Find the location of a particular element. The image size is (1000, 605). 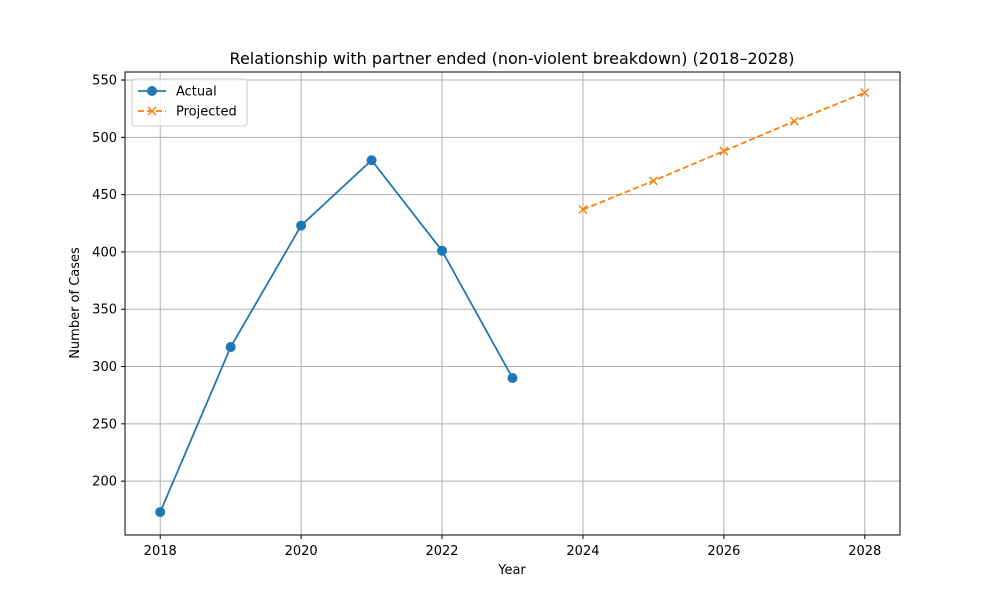

legend-projected-label: Projected is located at coordinates (206, 112).